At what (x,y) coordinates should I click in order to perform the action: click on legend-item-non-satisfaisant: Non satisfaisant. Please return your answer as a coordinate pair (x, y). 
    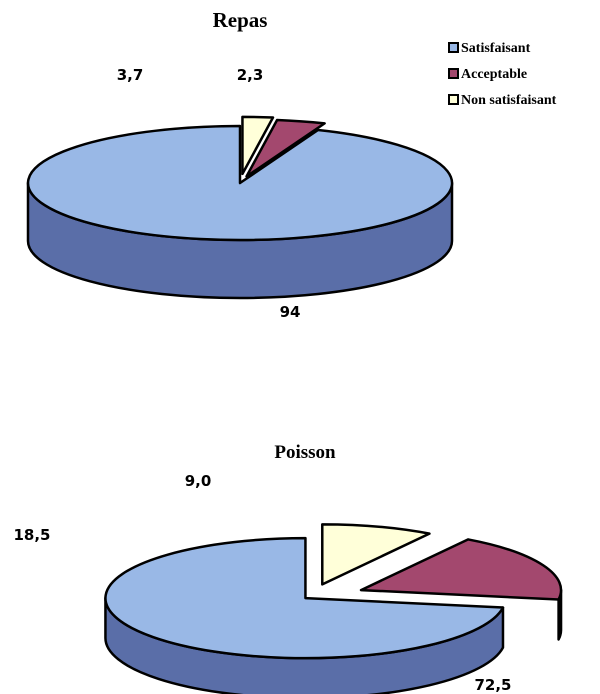
    Looking at the image, I should click on (502, 100).